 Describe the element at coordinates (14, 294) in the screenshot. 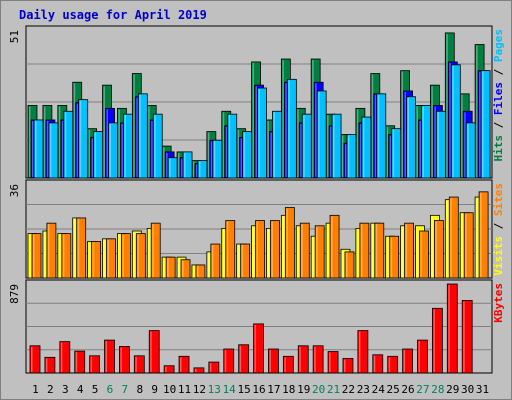

I see `panel-bottom-ymax-label: 879` at that location.